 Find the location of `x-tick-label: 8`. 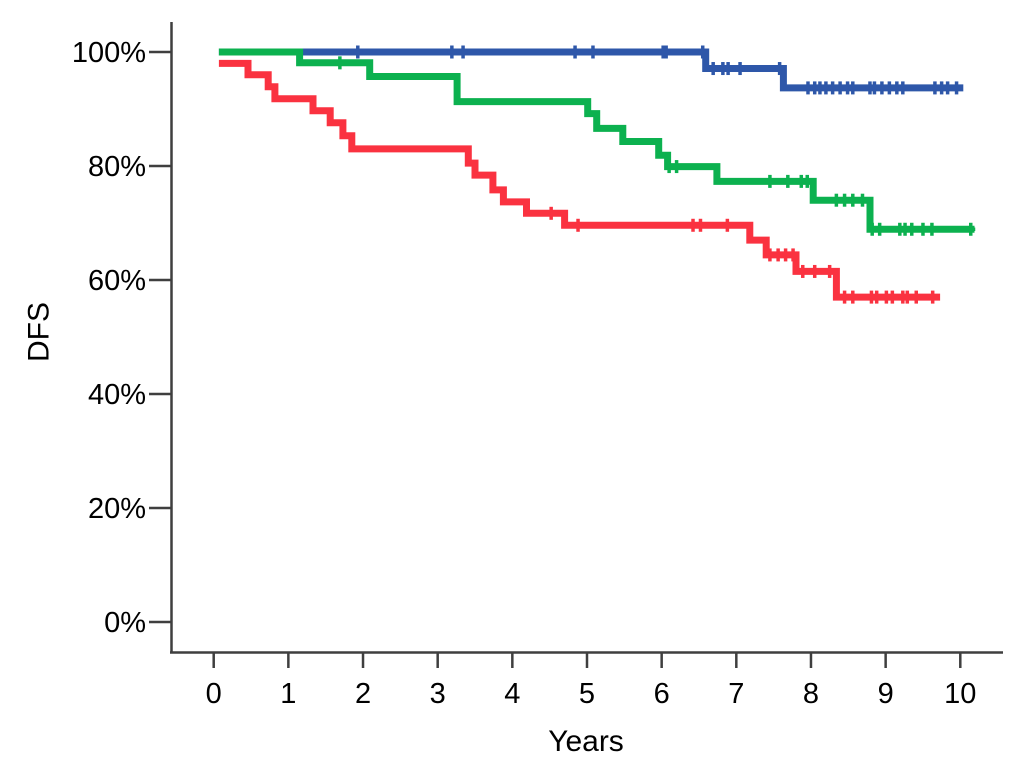

x-tick-label: 8 is located at coordinates (811, 694).